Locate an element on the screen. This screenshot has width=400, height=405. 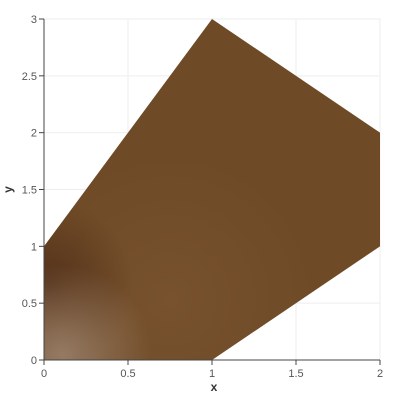
x-tick-label: 0.5 is located at coordinates (127, 374).